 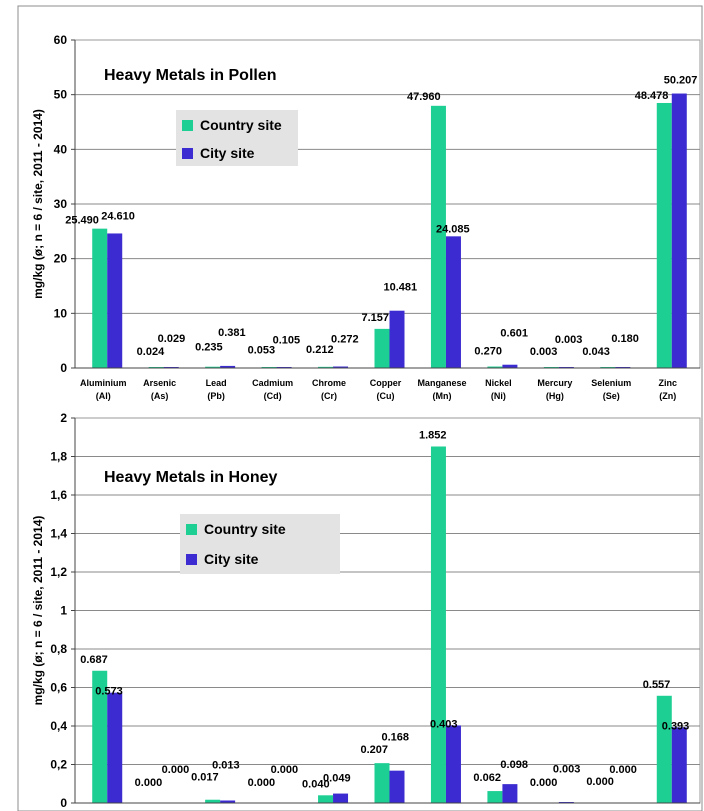 What do you see at coordinates (61, 259) in the screenshot?
I see `y-tick-label: 20` at bounding box center [61, 259].